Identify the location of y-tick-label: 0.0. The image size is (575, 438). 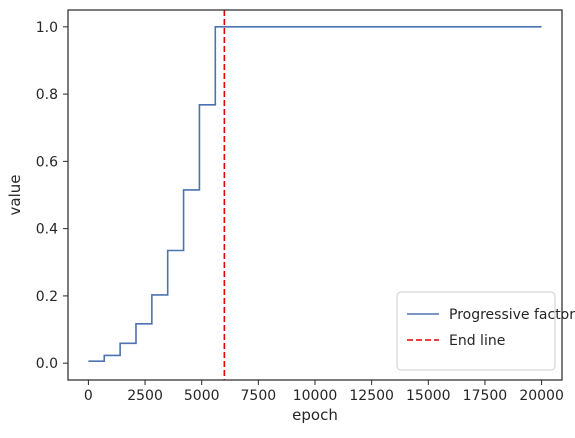
(47, 364).